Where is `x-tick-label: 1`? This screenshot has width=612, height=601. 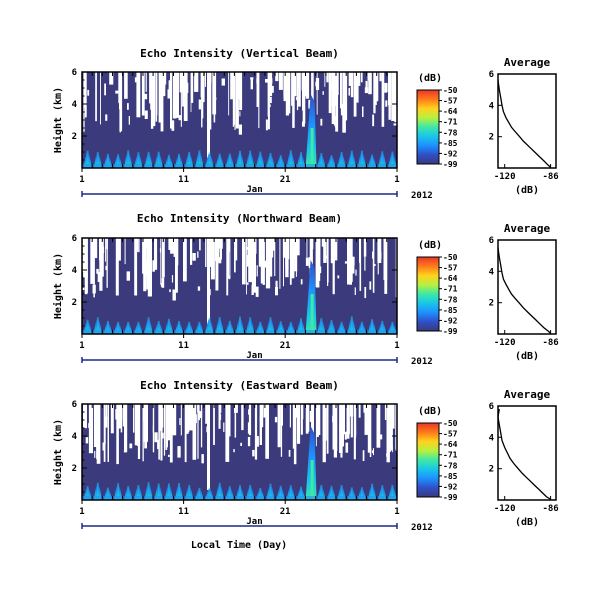
x-tick-label: 1 is located at coordinates (81, 512).